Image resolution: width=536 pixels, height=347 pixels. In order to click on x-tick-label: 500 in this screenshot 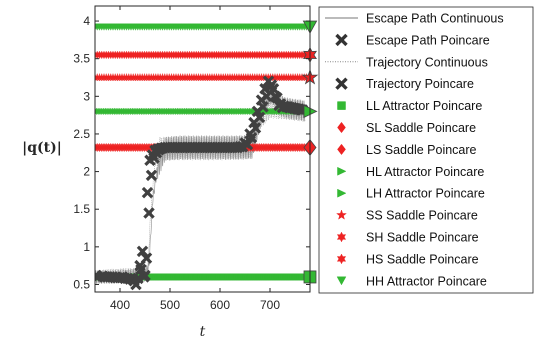, I will do `click(170, 305)`.